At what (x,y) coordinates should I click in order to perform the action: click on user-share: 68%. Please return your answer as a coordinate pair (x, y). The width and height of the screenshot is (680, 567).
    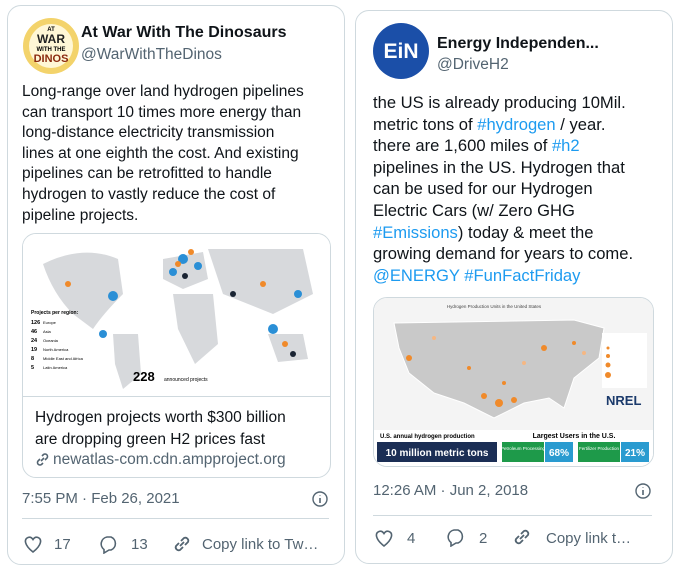
    Looking at the image, I should click on (559, 453).